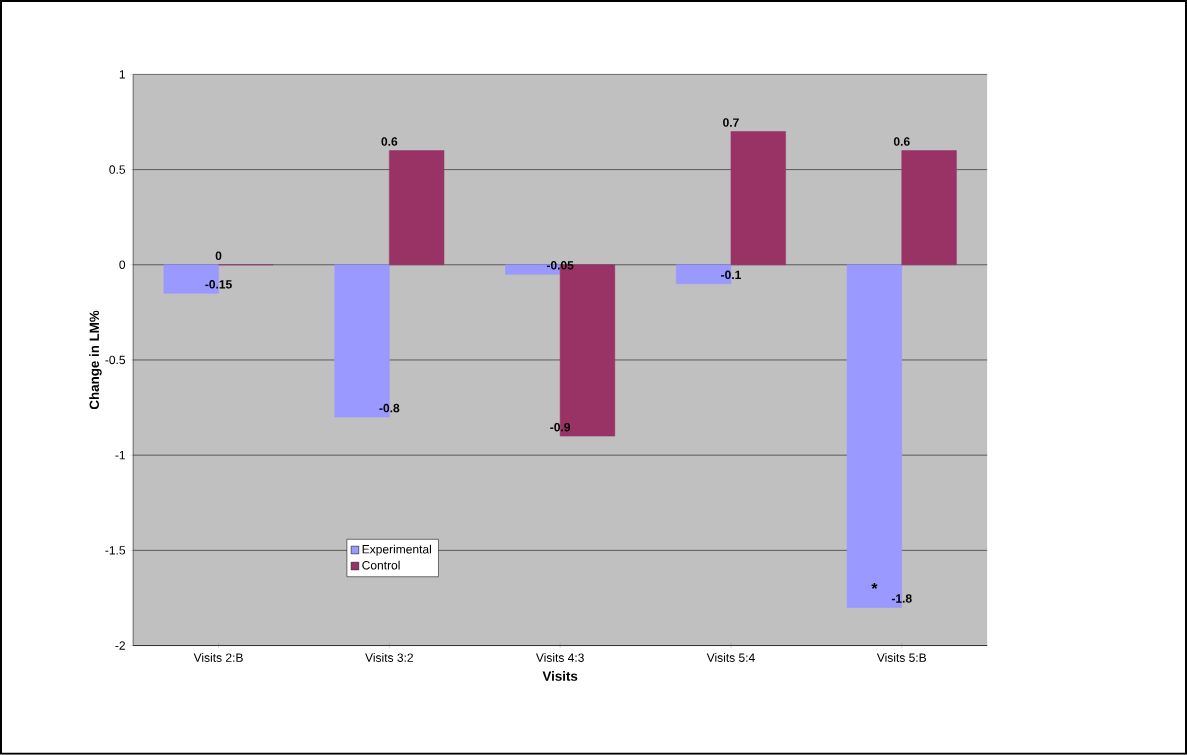  What do you see at coordinates (218, 284) in the screenshot?
I see `data-label: -0.15` at bounding box center [218, 284].